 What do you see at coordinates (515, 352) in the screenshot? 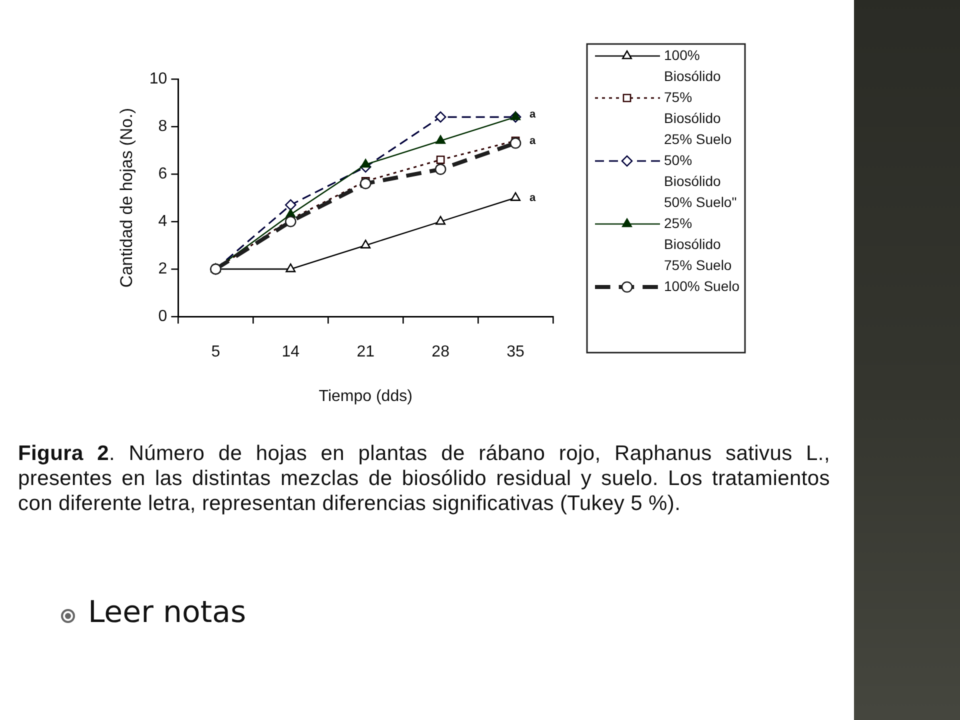
I see `x-tick-label: 35` at bounding box center [515, 352].